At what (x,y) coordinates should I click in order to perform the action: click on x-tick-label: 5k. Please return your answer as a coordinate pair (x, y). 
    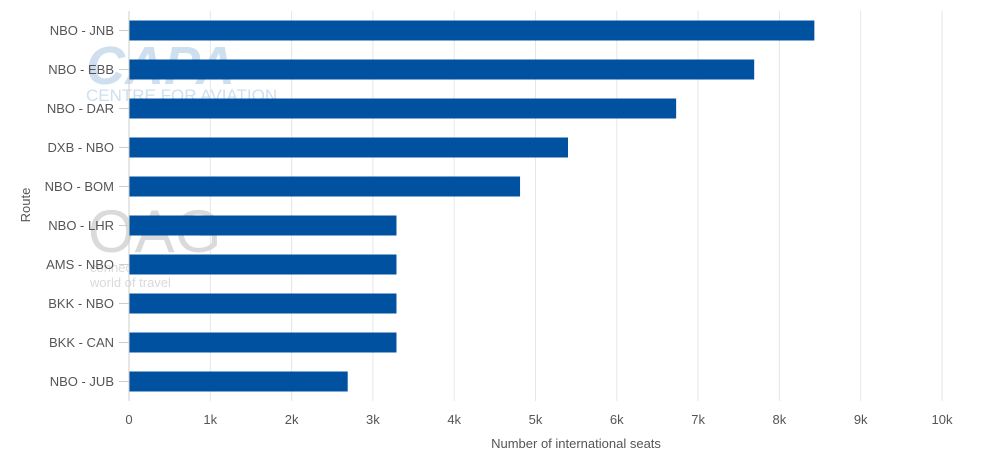
    Looking at the image, I should click on (536, 419).